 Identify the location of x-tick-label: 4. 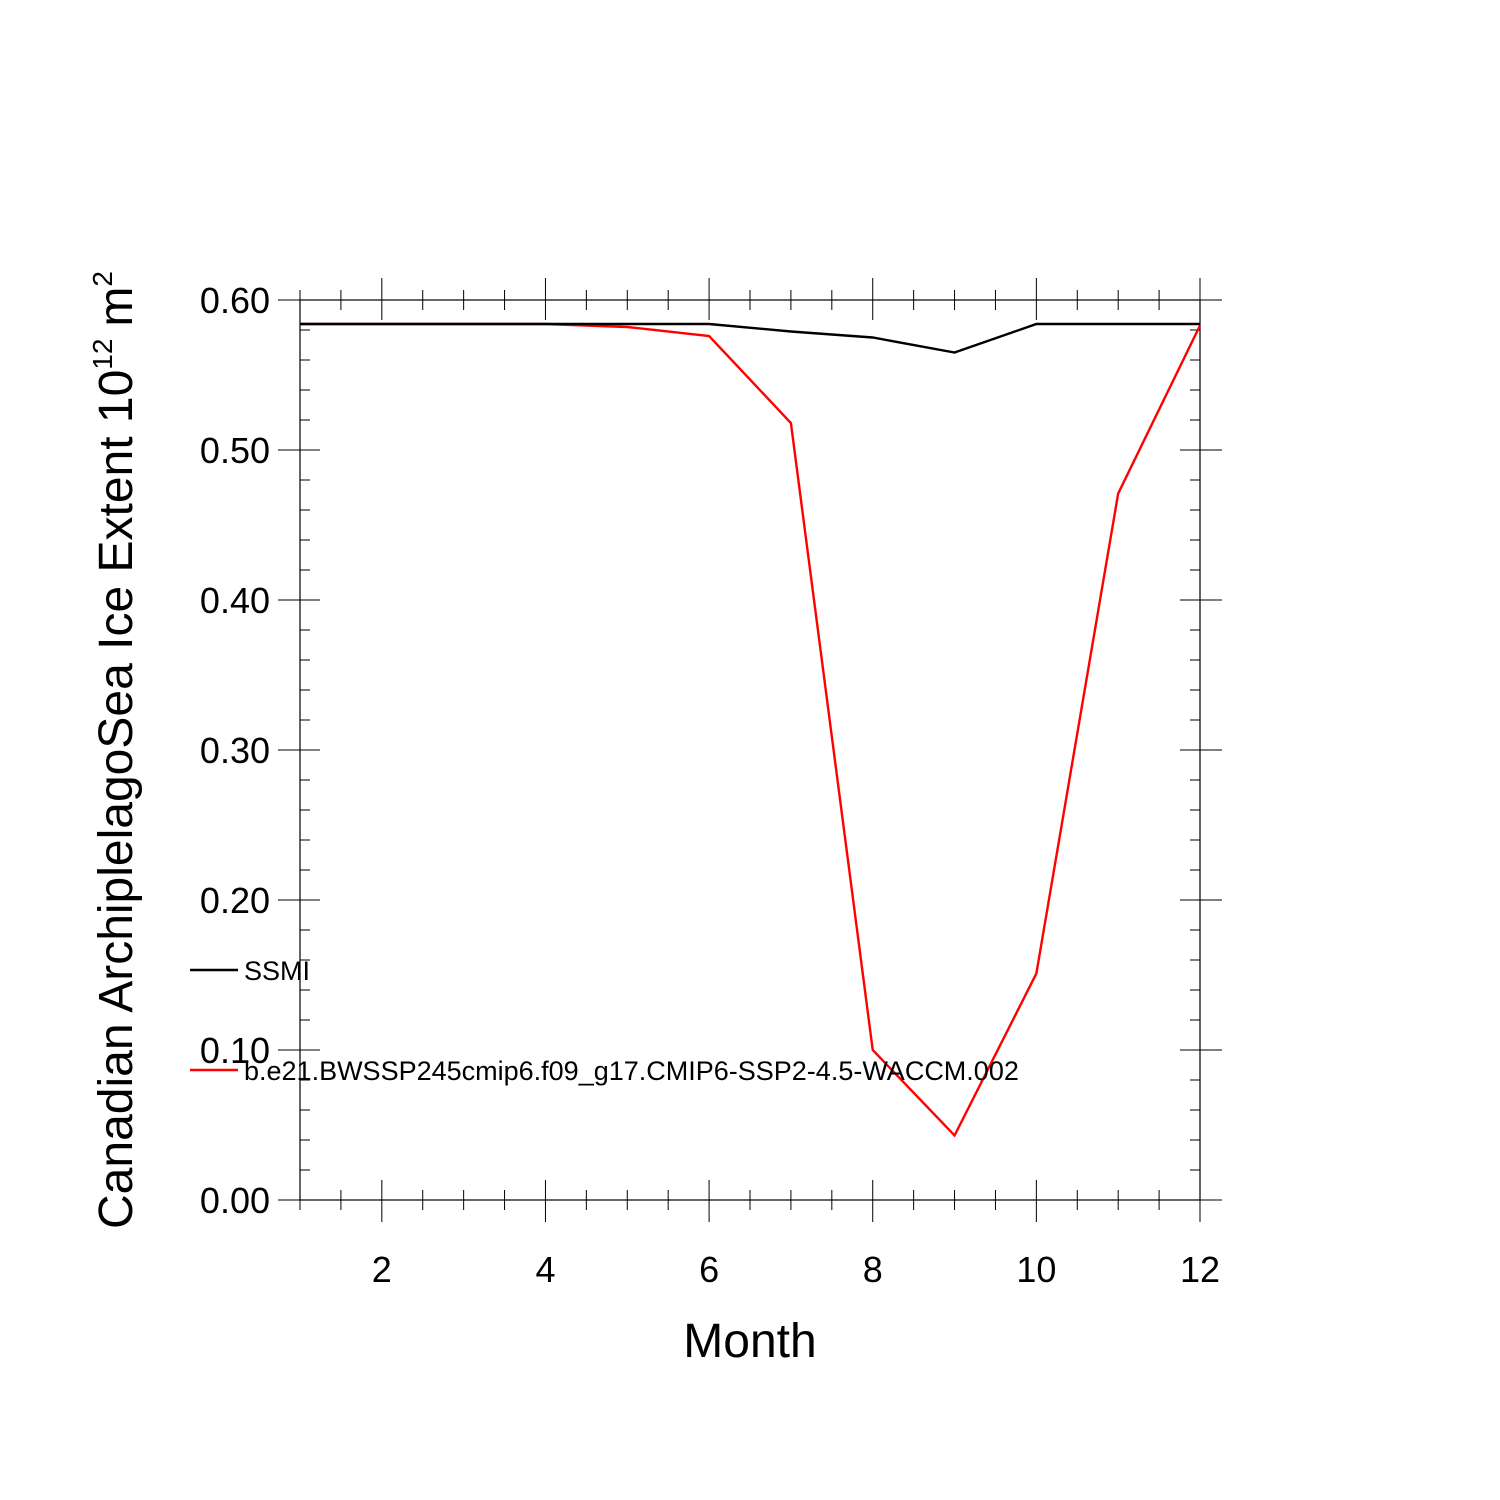
(545, 1269).